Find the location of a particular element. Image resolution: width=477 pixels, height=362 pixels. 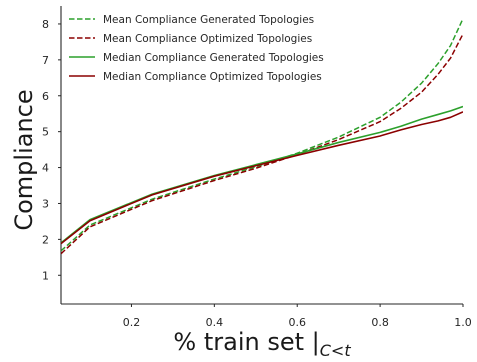

y-tick-label: 5 is located at coordinates (45, 132).